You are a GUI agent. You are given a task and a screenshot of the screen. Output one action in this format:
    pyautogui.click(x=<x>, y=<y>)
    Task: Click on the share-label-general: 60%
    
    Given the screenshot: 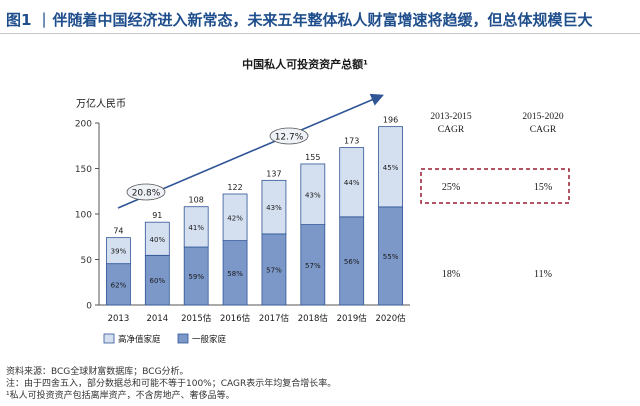 What is the action you would take?
    pyautogui.click(x=158, y=281)
    